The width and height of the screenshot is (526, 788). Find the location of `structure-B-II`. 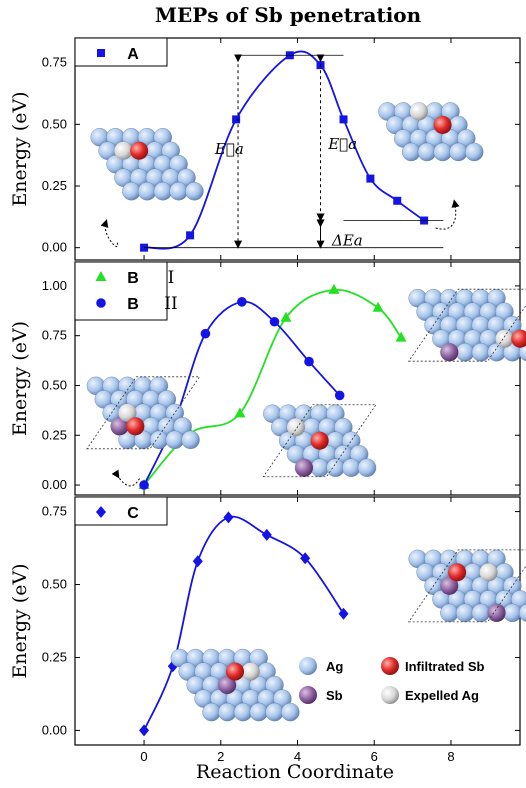

structure-B-II is located at coordinates (319, 441).